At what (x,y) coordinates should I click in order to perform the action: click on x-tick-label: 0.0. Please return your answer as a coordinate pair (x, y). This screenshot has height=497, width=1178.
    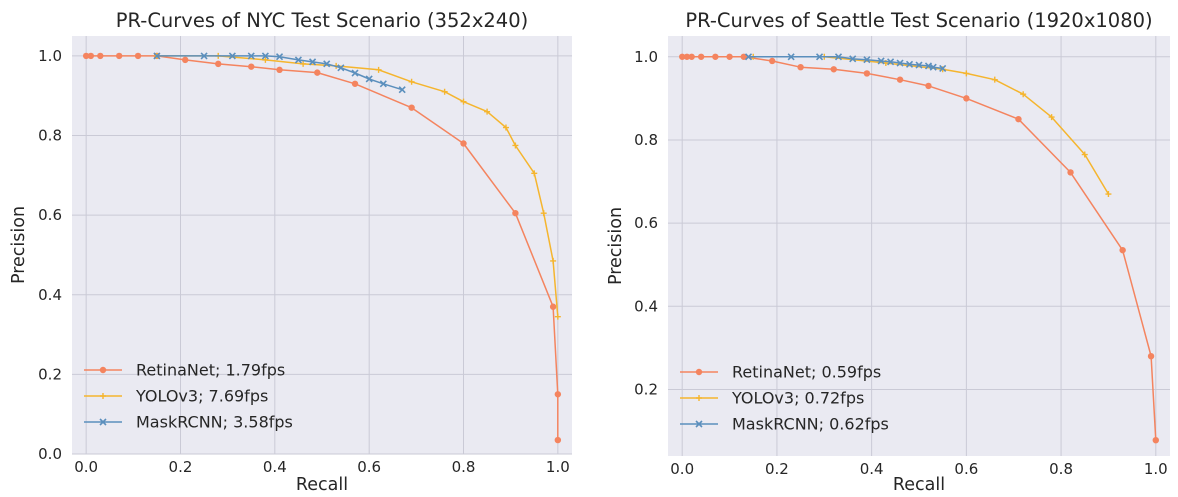
    Looking at the image, I should click on (86, 467).